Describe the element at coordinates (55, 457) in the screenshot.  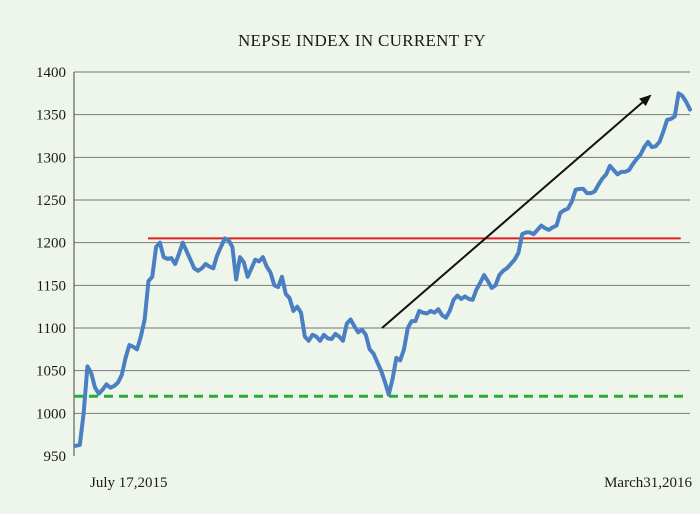
I see `y-tick-label: 950` at that location.